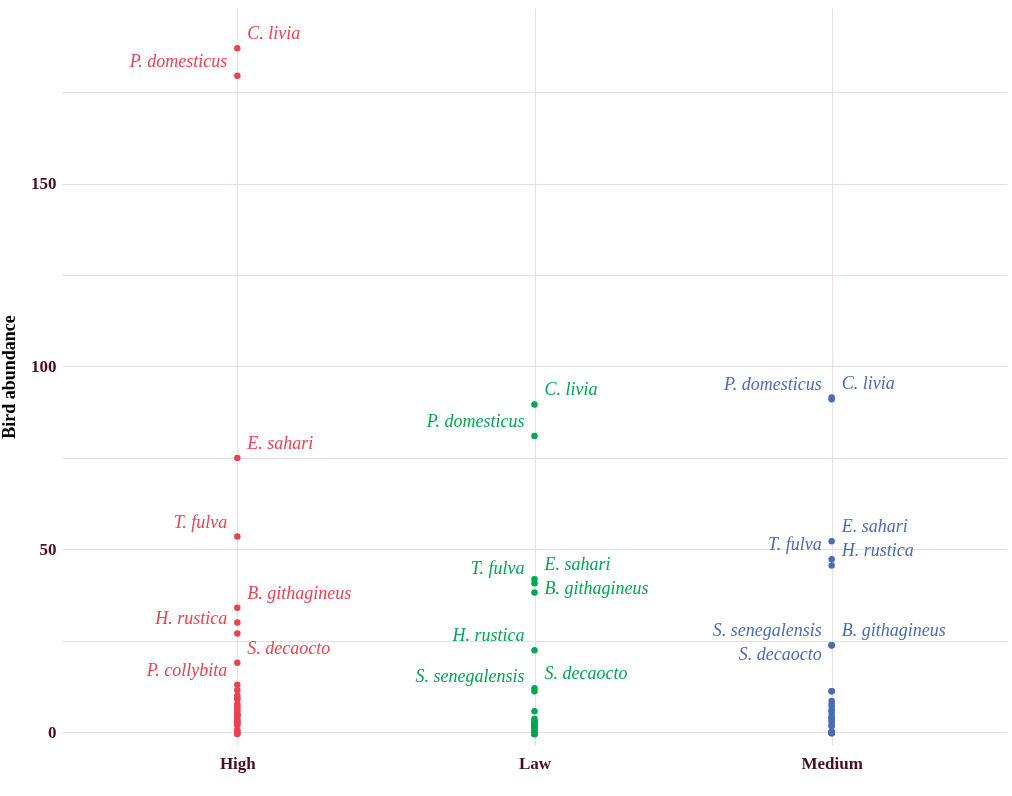 This screenshot has width=1012, height=796. What do you see at coordinates (9, 377) in the screenshot?
I see `y-axis-title: Bird abundance` at bounding box center [9, 377].